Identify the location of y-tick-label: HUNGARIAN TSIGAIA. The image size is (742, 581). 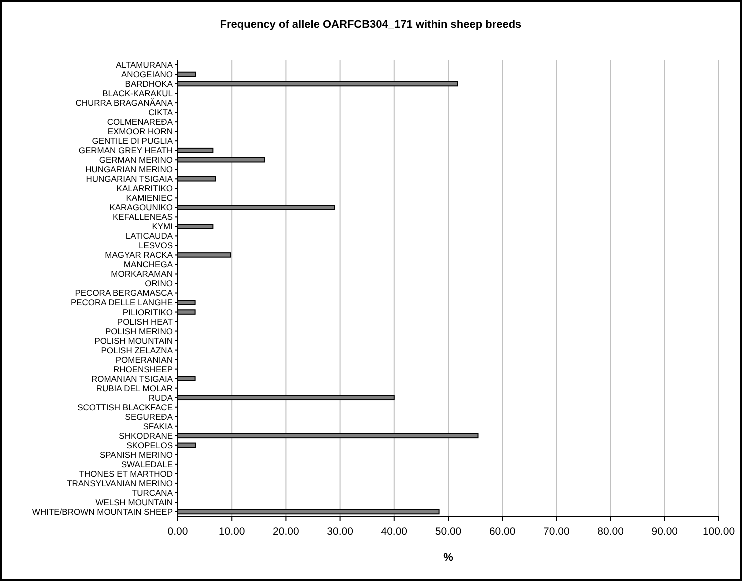
(130, 179).